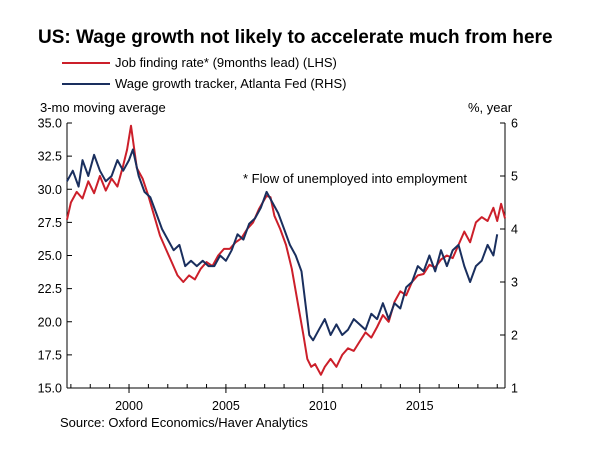  I want to click on right-tick-label: 1, so click(514, 389).